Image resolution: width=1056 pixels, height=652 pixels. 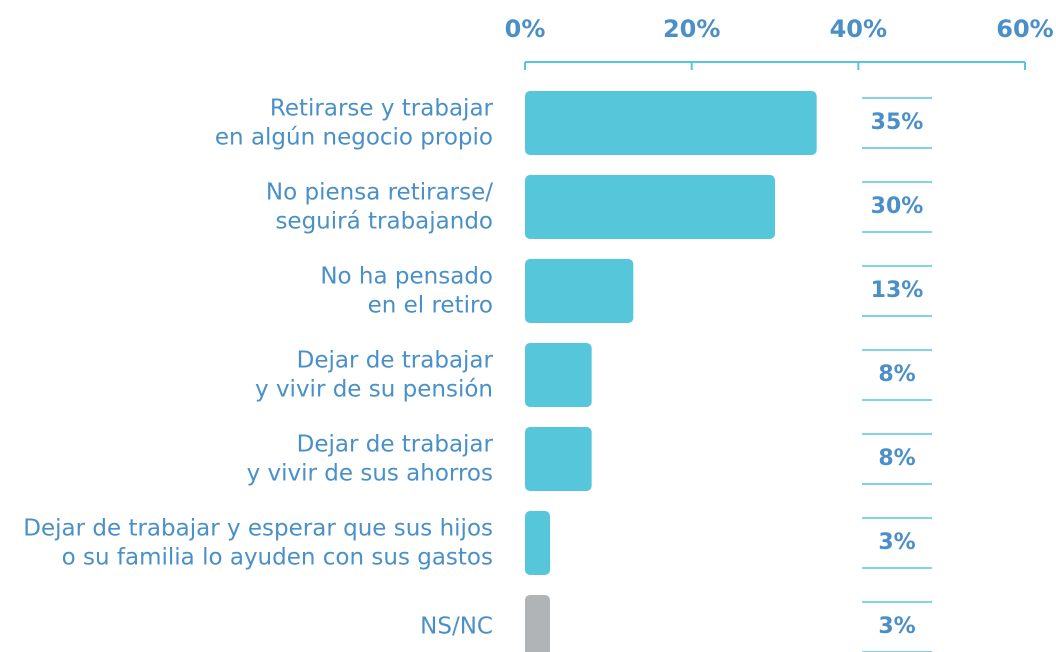 I want to click on category-label: Dejar de trabajar y vivir de sus ahorros, so click(x=370, y=458).